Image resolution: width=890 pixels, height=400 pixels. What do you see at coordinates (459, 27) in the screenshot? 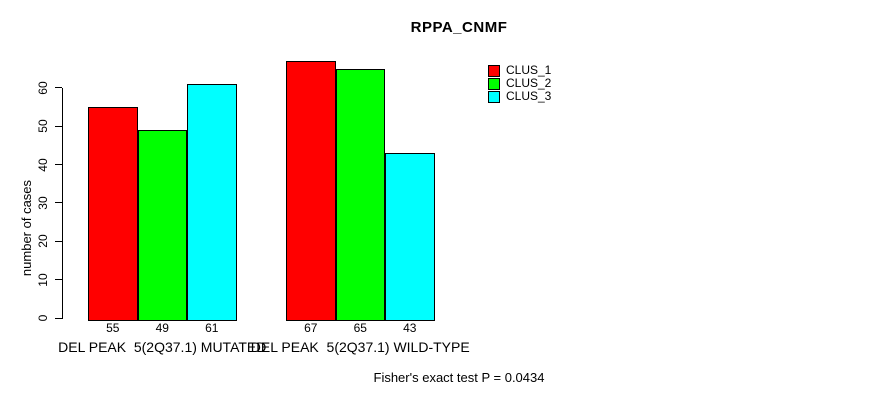
I see `chart-title: RPPA_CNMF` at bounding box center [459, 27].